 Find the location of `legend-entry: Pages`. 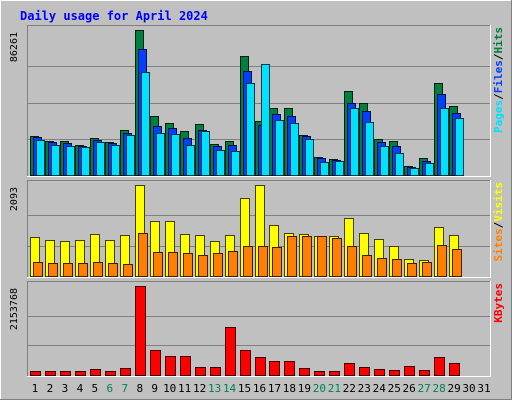

legend-entry: Pages is located at coordinates (498, 116).